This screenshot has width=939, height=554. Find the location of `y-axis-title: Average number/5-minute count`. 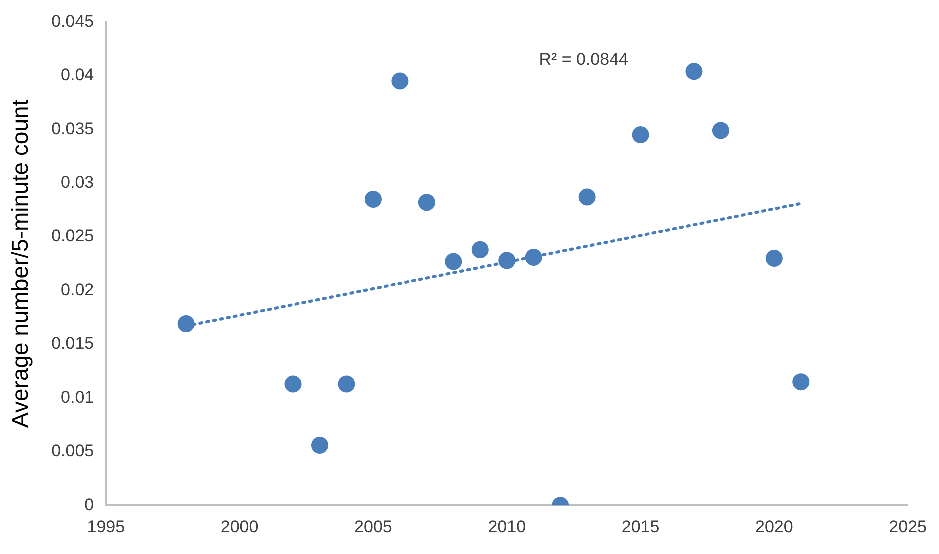

y-axis-title: Average number/5-minute count is located at coordinates (20, 263).